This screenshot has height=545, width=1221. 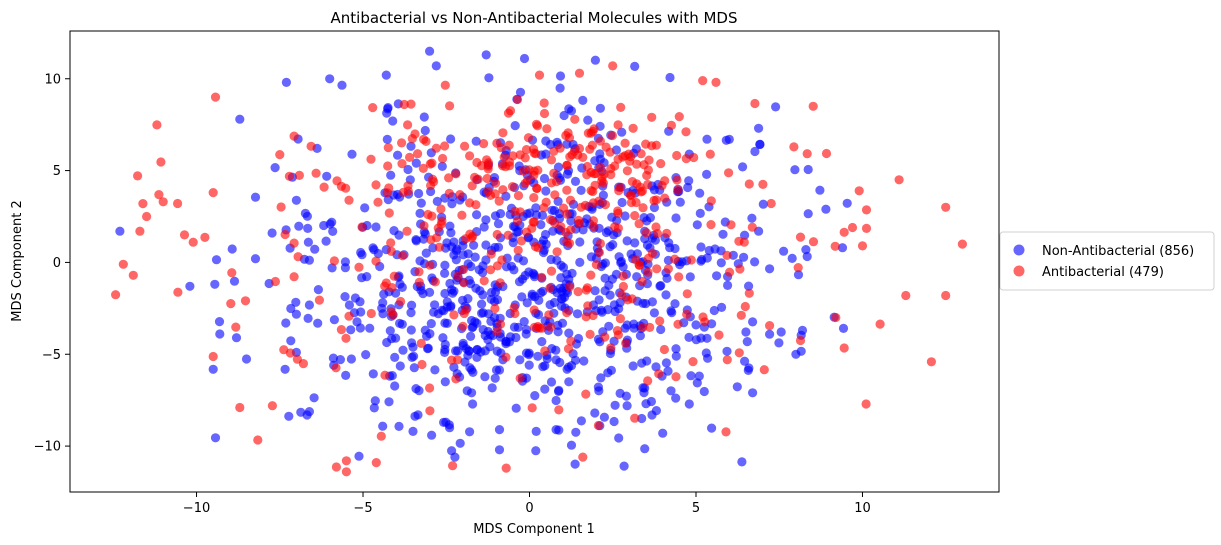 I want to click on y-axis: −10 −5 0 5 10, so click(x=52, y=263).